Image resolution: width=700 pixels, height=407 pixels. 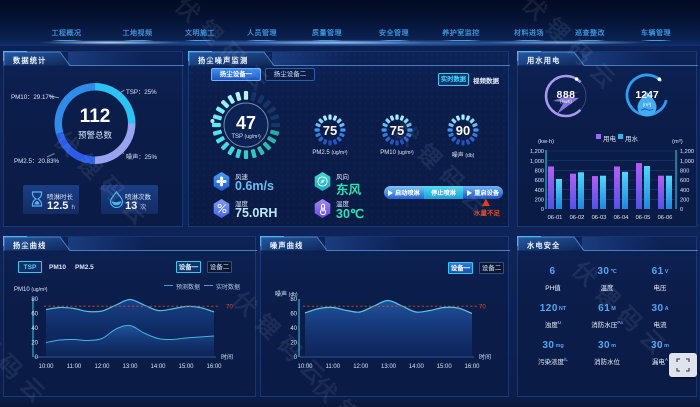 What do you see at coordinates (555, 218) in the screenshot?
I see `svg-text: 06-01` at bounding box center [555, 218].